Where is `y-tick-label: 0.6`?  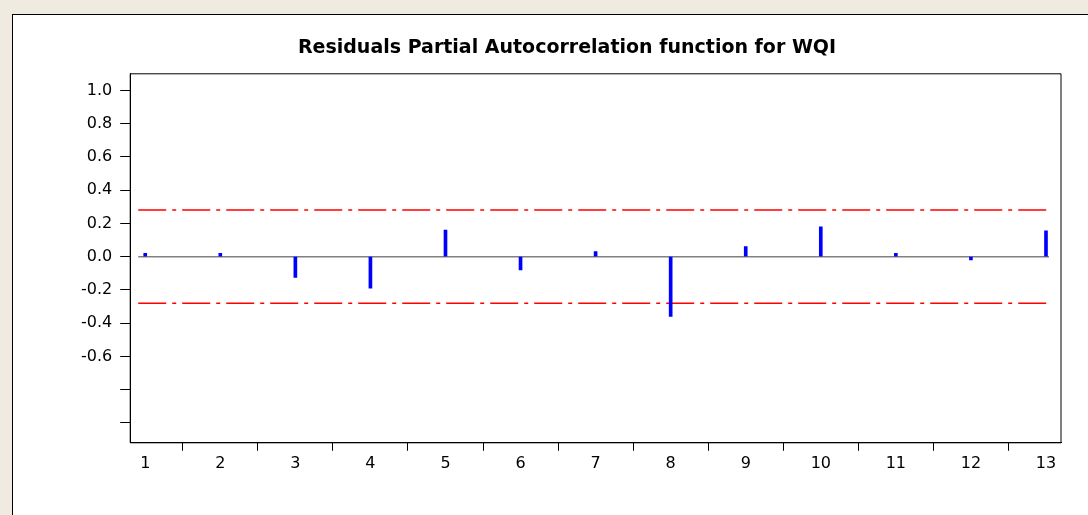 y-tick-label: 0.6 is located at coordinates (99, 156).